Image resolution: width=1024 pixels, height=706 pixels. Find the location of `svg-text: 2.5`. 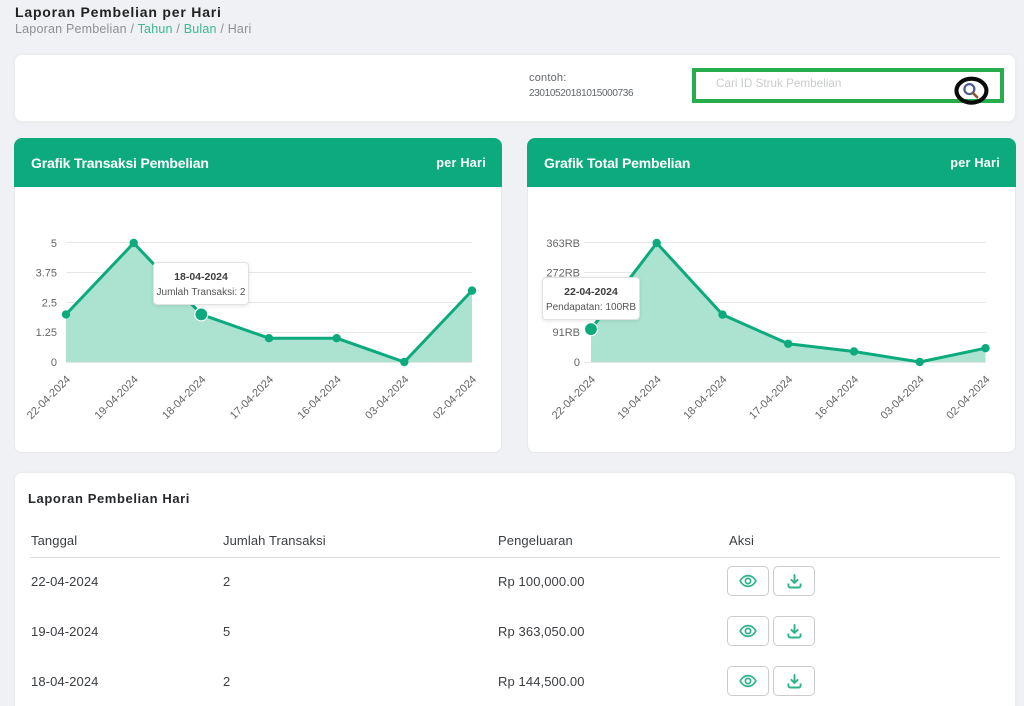

svg-text: 2.5 is located at coordinates (49, 304).